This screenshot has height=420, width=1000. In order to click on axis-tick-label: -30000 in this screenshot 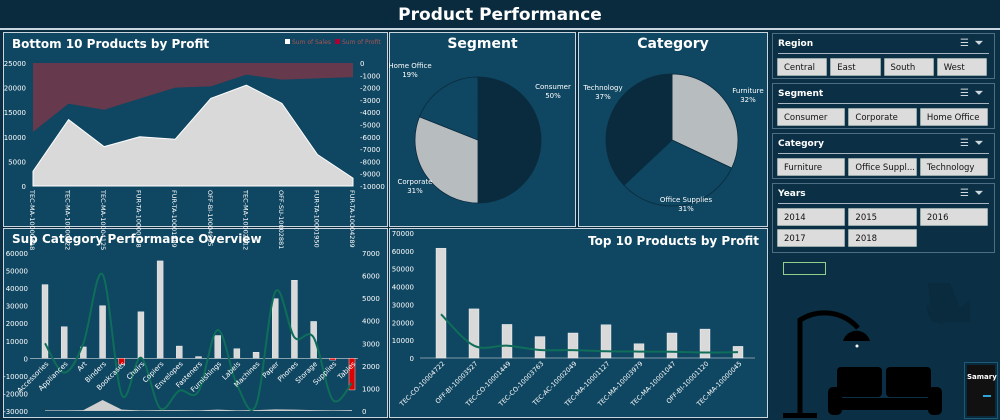, I will do `click(15, 412)`.